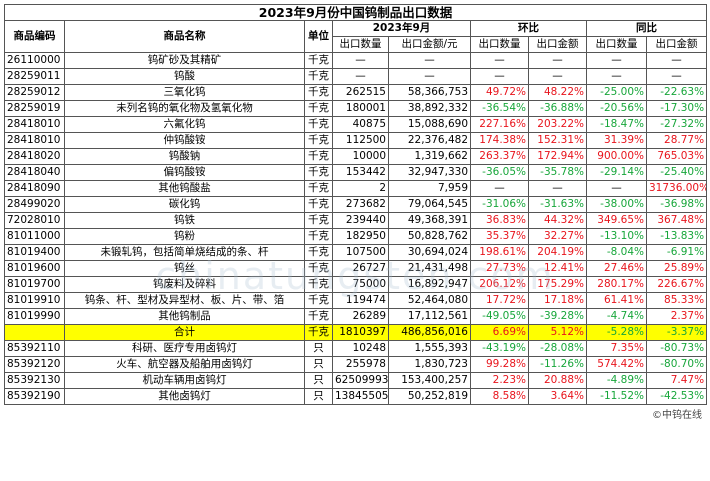 The height and width of the screenshot is (481, 710). I want to click on cell-mom-amount: 17.18%, so click(557, 300).